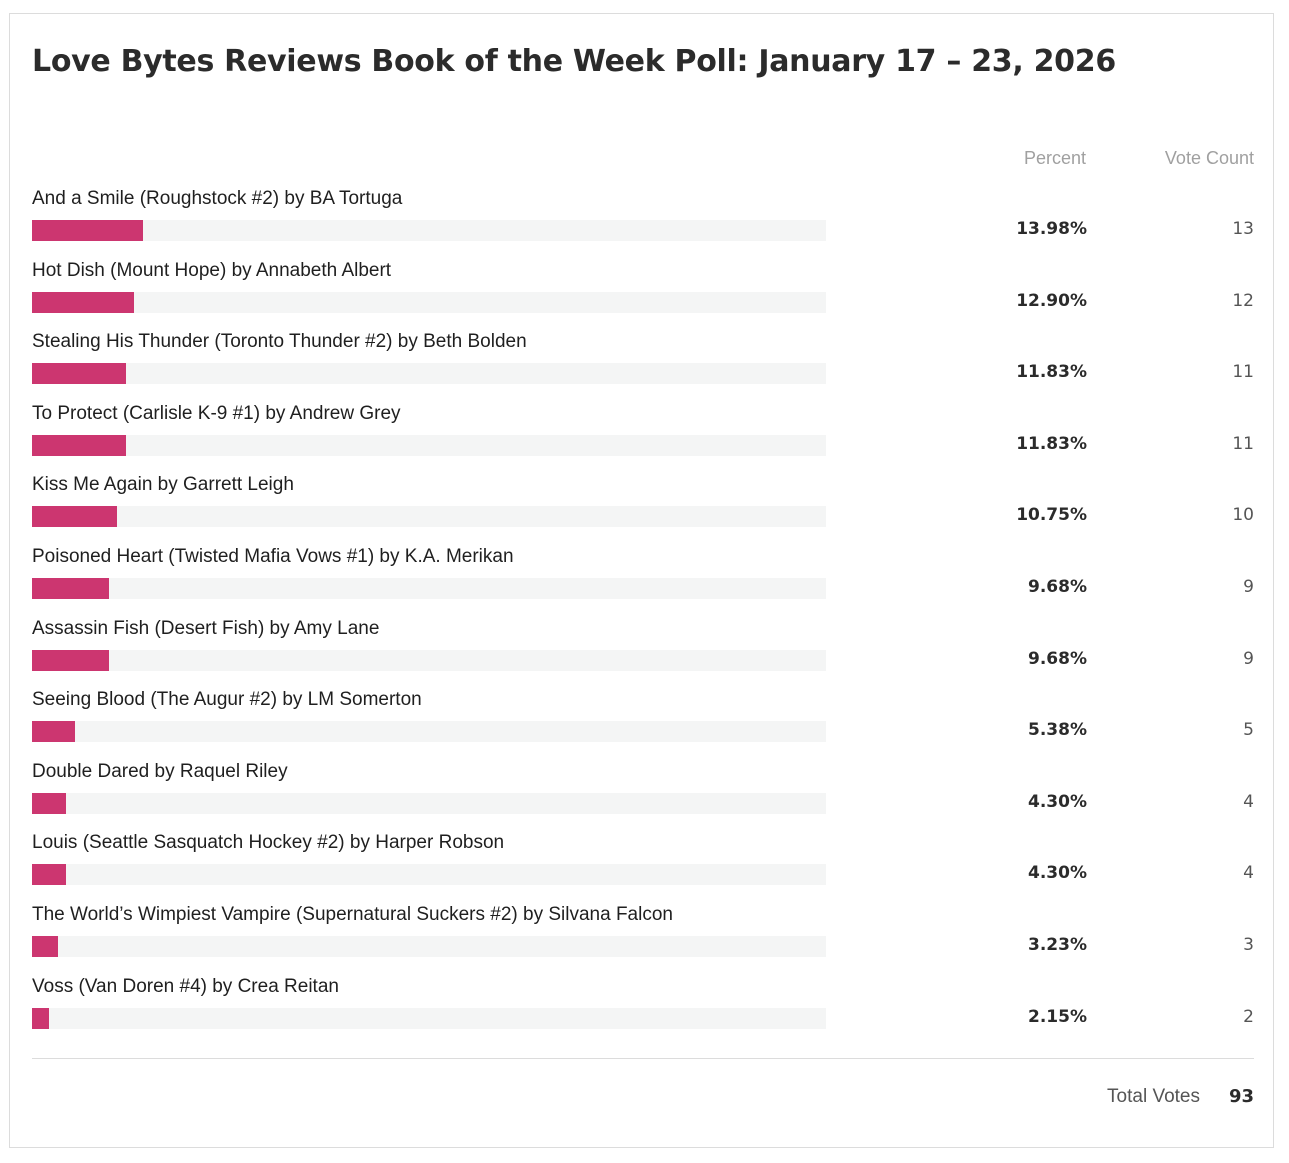  What do you see at coordinates (163, 485) in the screenshot?
I see `answer-label: Kiss Me Again by Garrett Leigh` at bounding box center [163, 485].